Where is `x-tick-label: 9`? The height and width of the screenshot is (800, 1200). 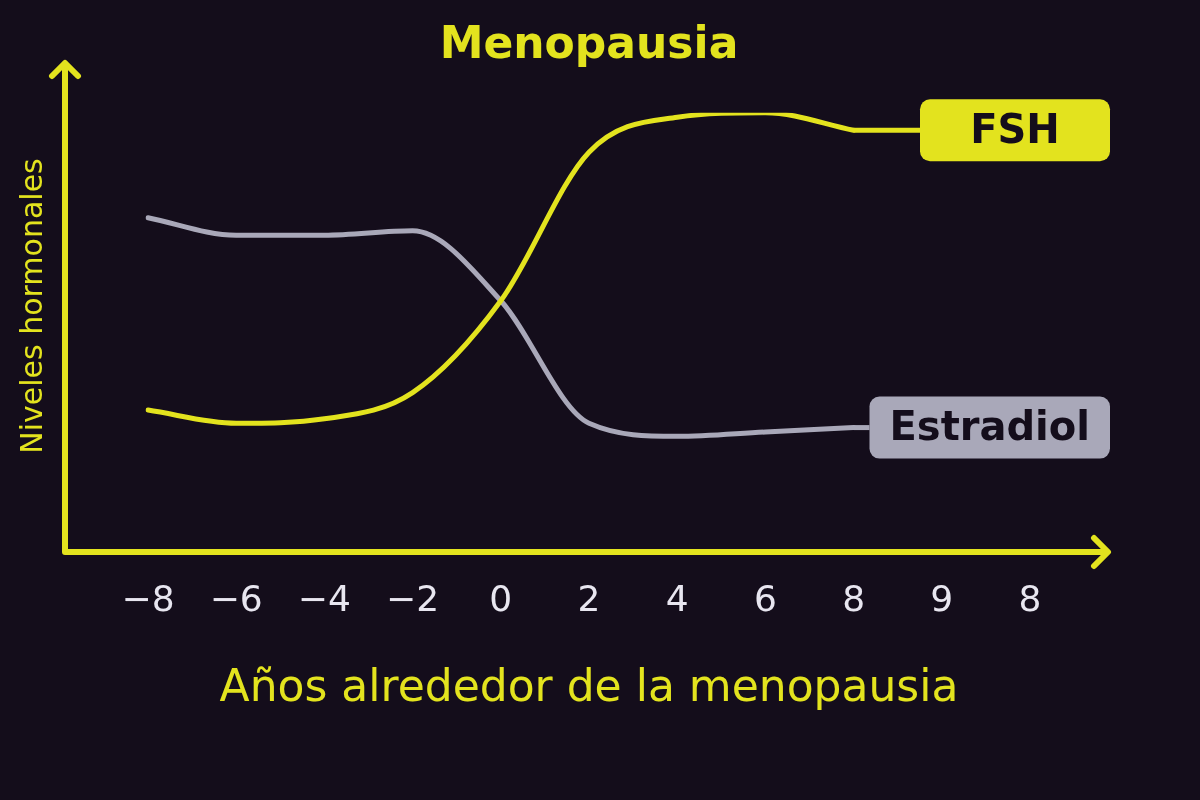
x-tick-label: 9 is located at coordinates (942, 598).